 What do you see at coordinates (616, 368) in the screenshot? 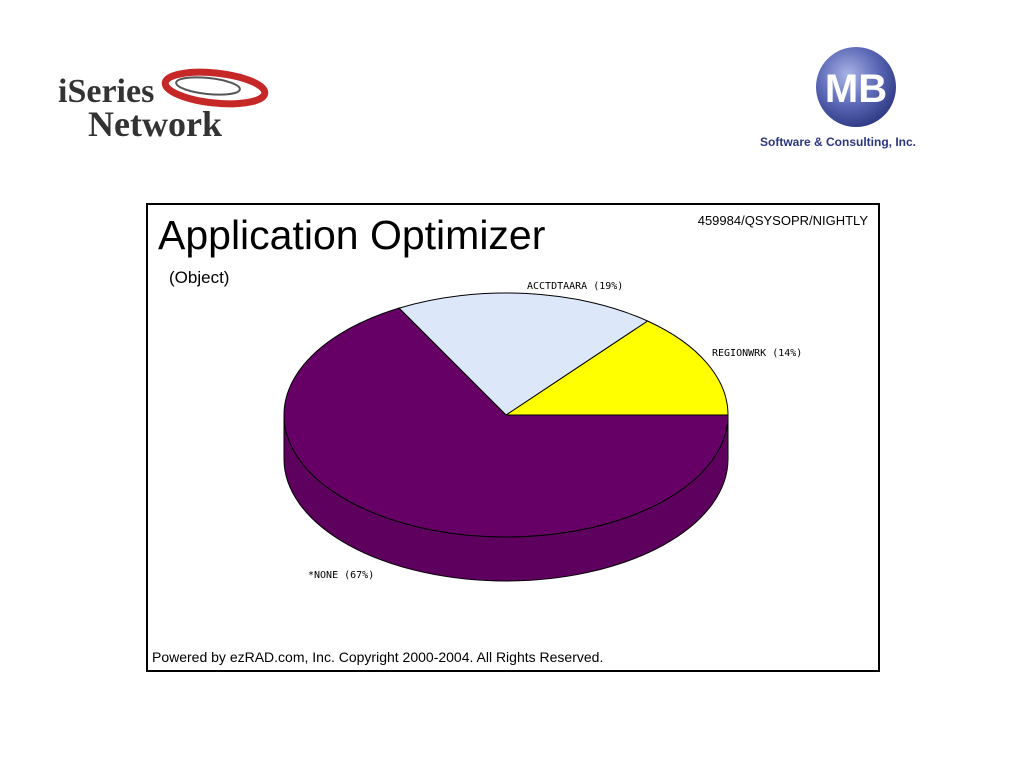
I see `pie-slice-regionwrk` at bounding box center [616, 368].